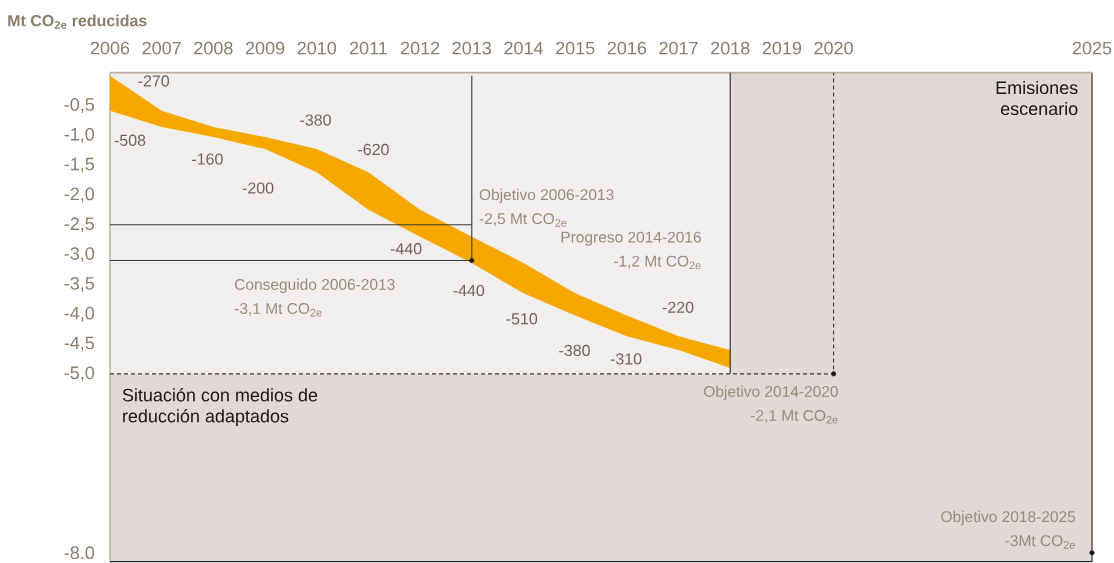 The height and width of the screenshot is (563, 1114). What do you see at coordinates (207, 159) in the screenshot?
I see `annotation: -160` at bounding box center [207, 159].